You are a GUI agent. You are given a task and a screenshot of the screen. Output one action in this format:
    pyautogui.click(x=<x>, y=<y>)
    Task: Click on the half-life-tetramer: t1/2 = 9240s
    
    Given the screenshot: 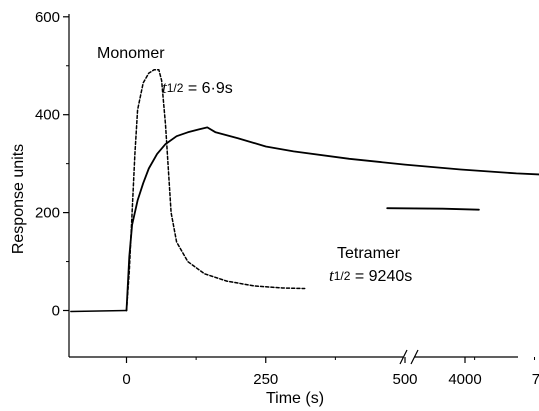 What is the action you would take?
    pyautogui.click(x=370, y=275)
    